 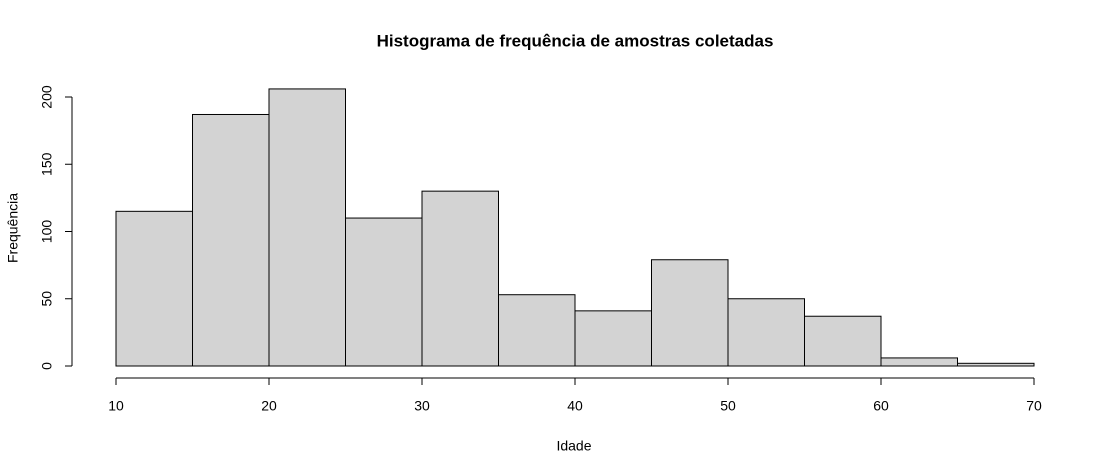 What do you see at coordinates (47, 232) in the screenshot?
I see `y-tick-label: 100` at bounding box center [47, 232].